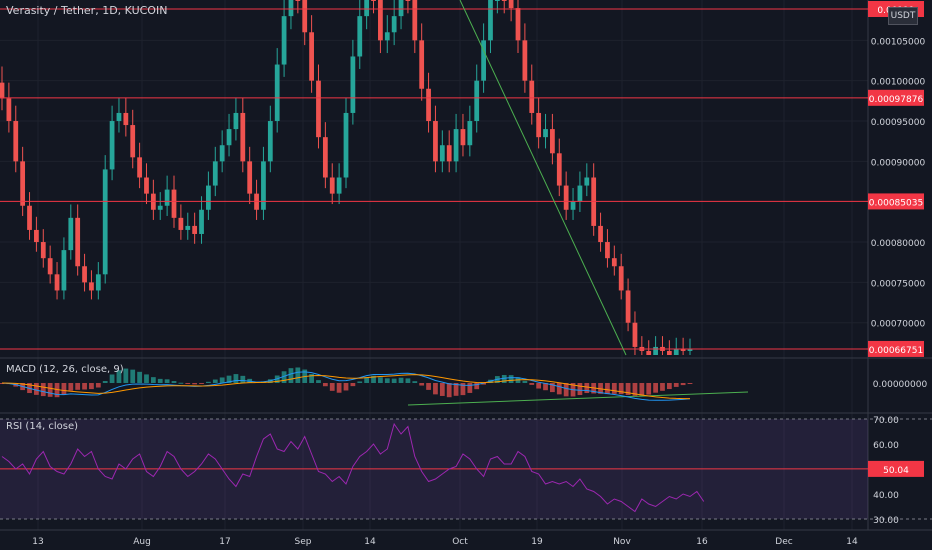 The image size is (932, 550). What do you see at coordinates (898, 163) in the screenshot?
I see `price-axis-tick: 0.00090000` at bounding box center [898, 163].